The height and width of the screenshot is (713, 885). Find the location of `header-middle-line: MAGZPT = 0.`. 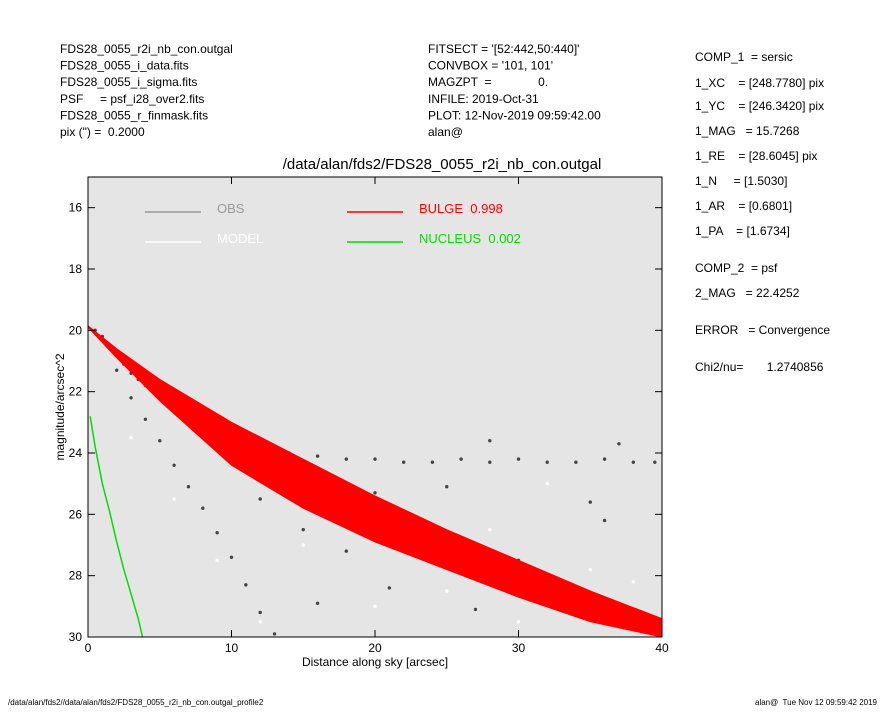

header-middle-line: MAGZPT = 0. is located at coordinates (488, 82).